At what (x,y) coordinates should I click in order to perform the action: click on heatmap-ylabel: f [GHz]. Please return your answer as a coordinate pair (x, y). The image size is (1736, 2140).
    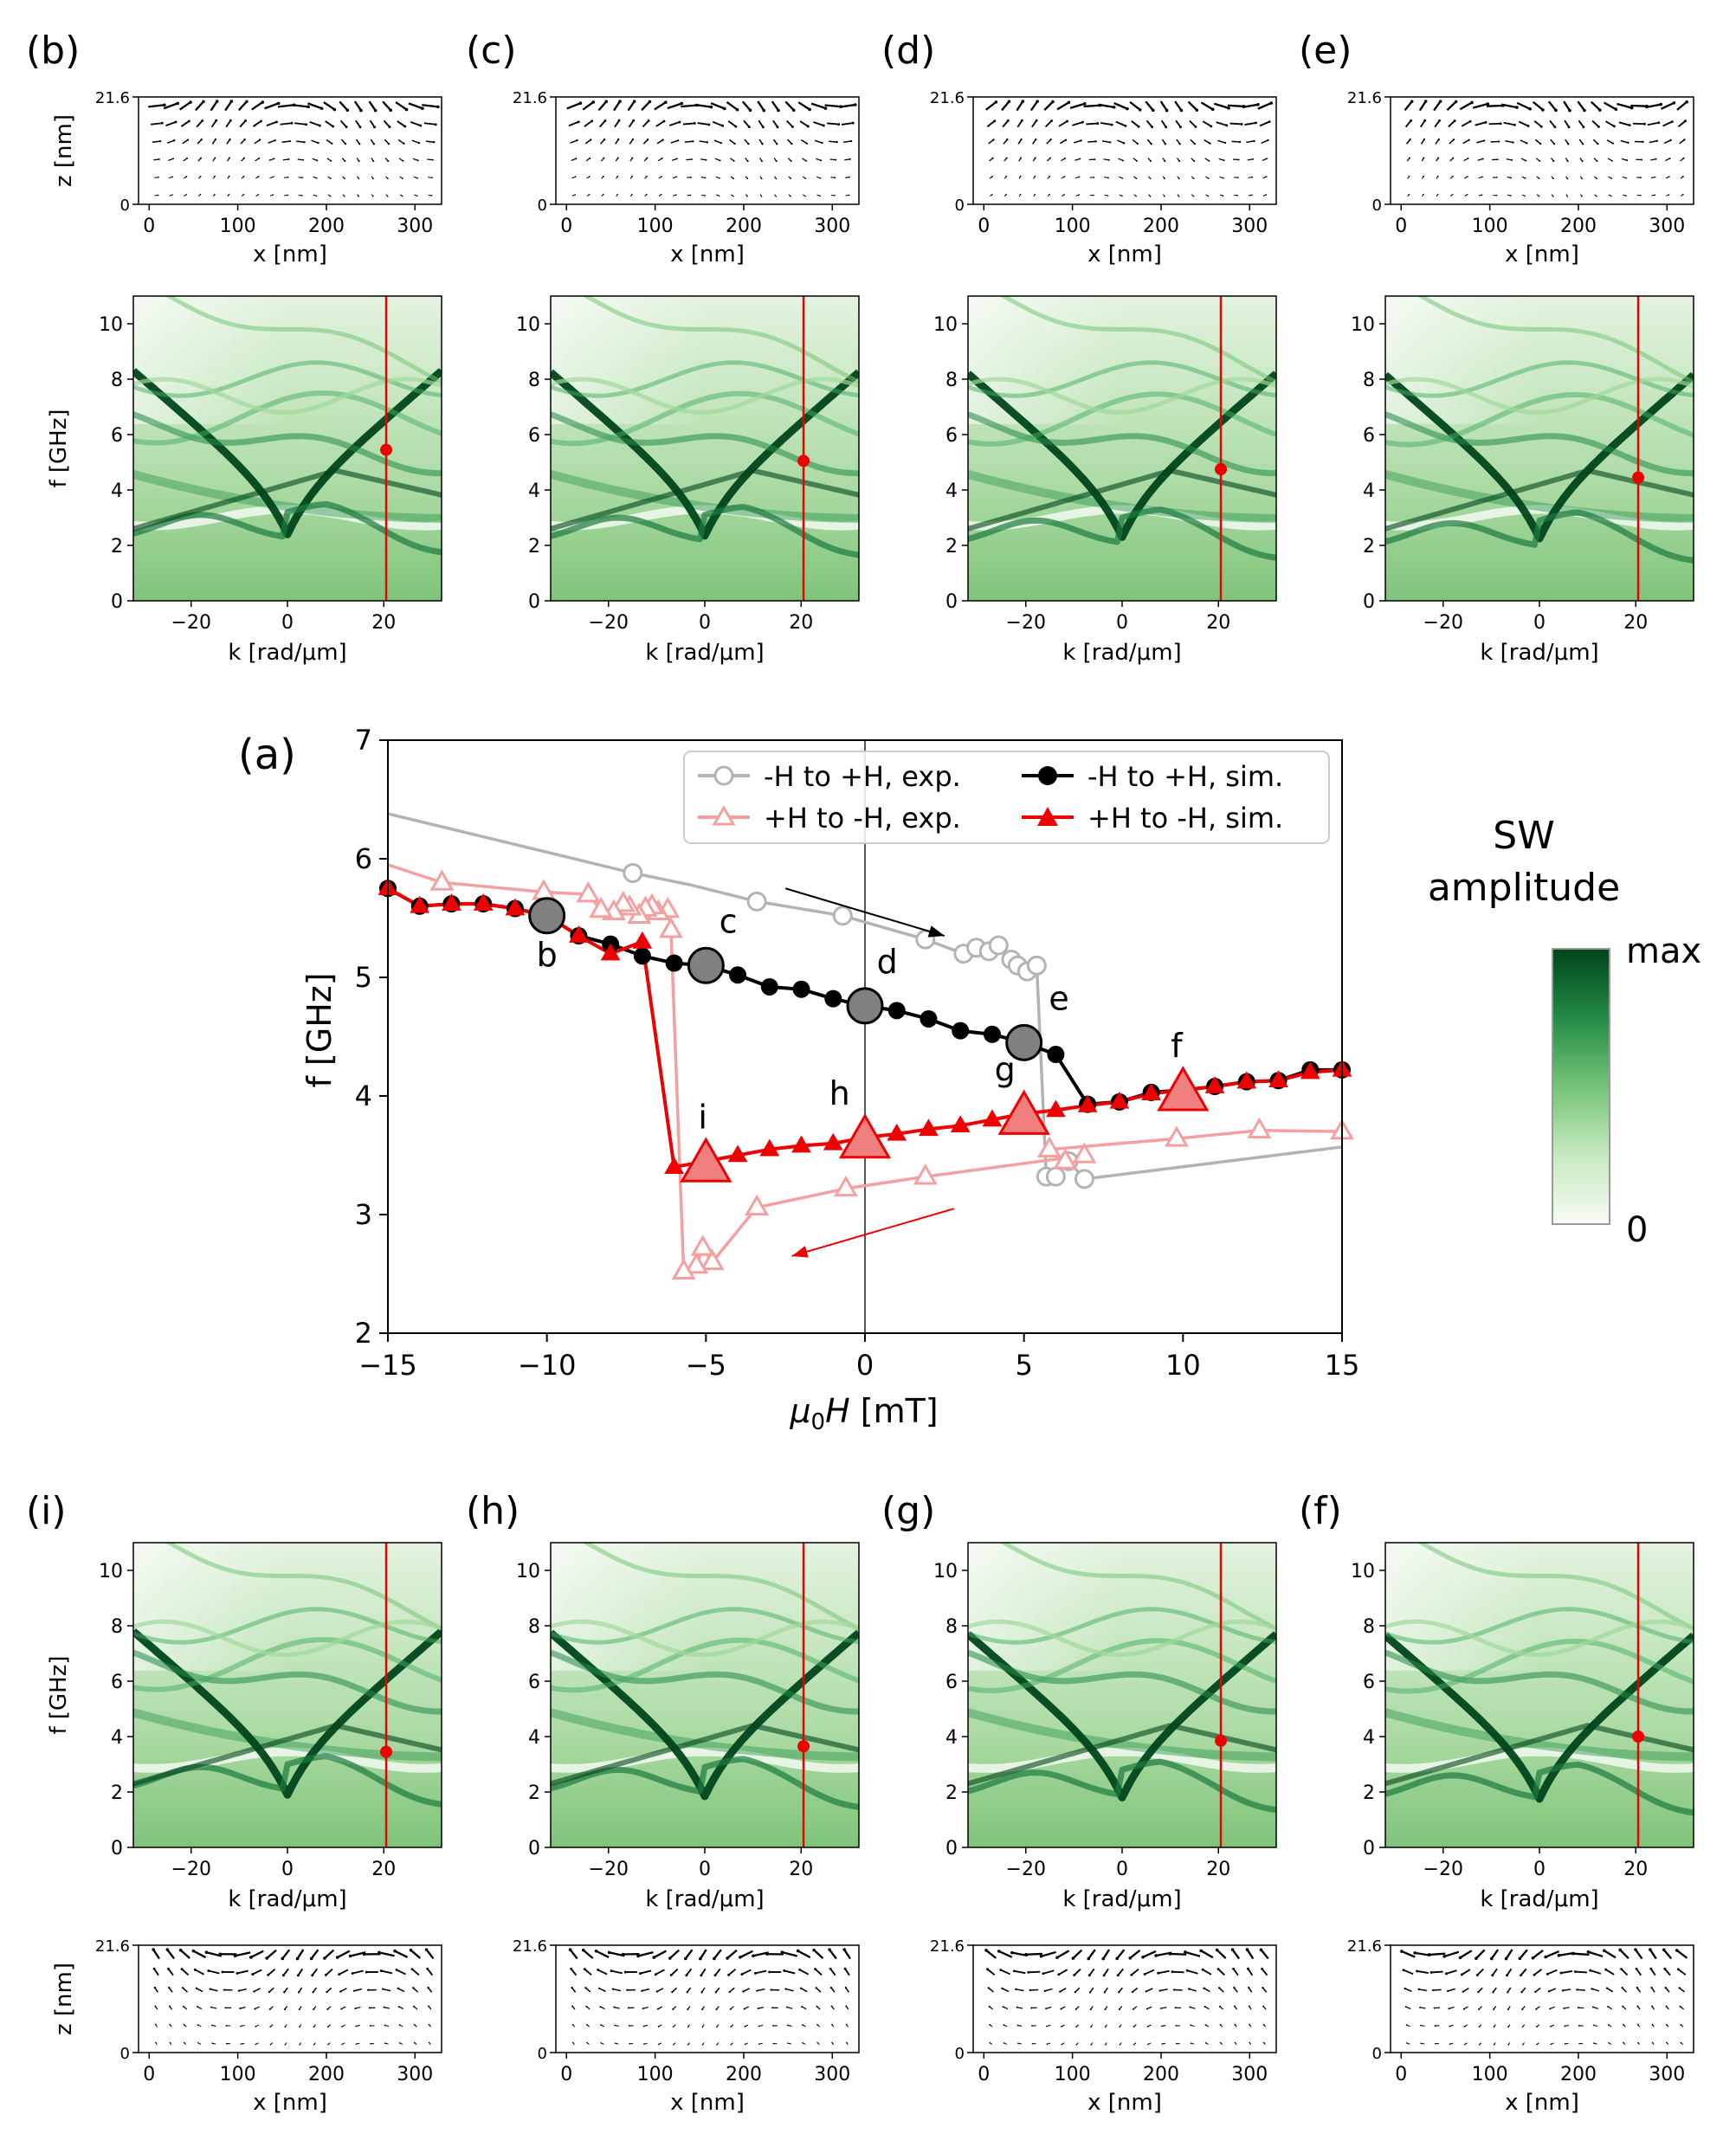
    Looking at the image, I should click on (59, 1695).